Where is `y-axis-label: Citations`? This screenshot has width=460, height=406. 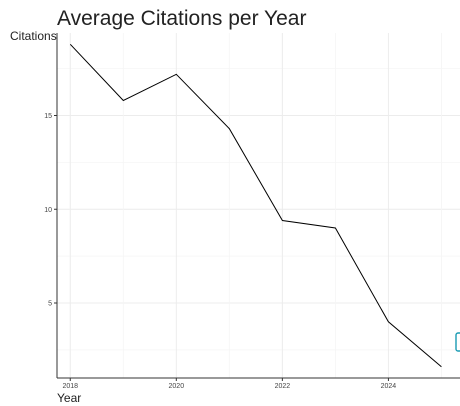 y-axis-label: Citations is located at coordinates (33, 36).